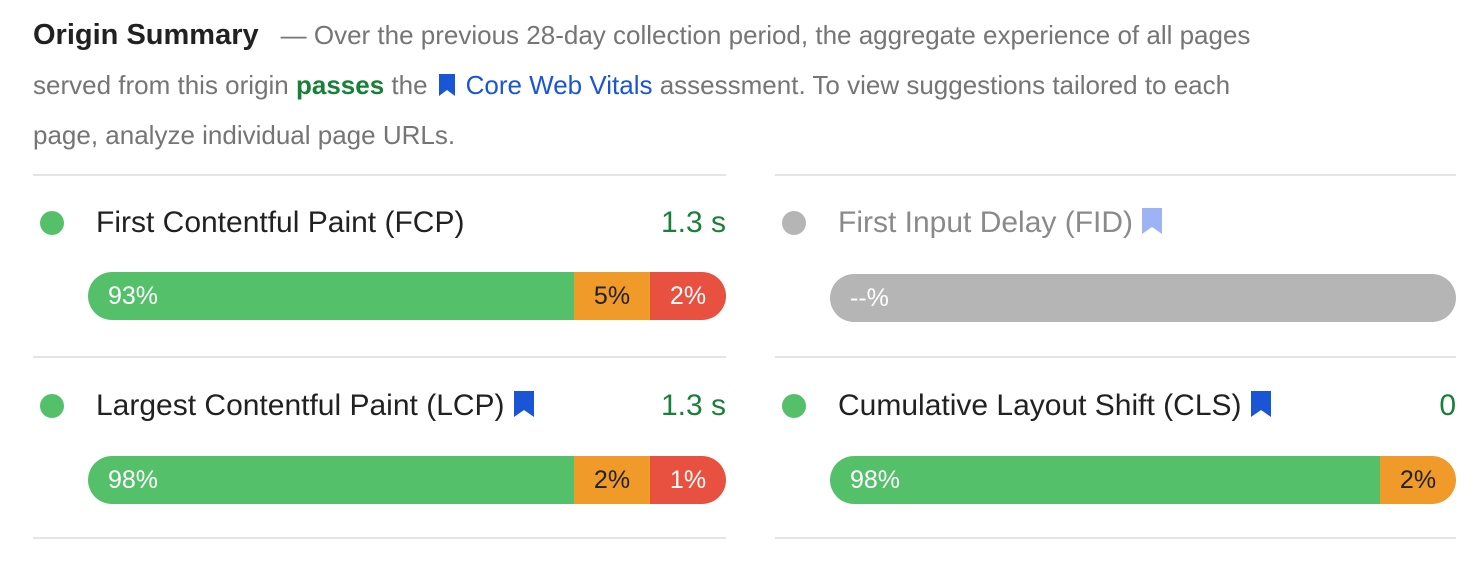  I want to click on distribution-bar-cls: 98% 2%, so click(1143, 480).